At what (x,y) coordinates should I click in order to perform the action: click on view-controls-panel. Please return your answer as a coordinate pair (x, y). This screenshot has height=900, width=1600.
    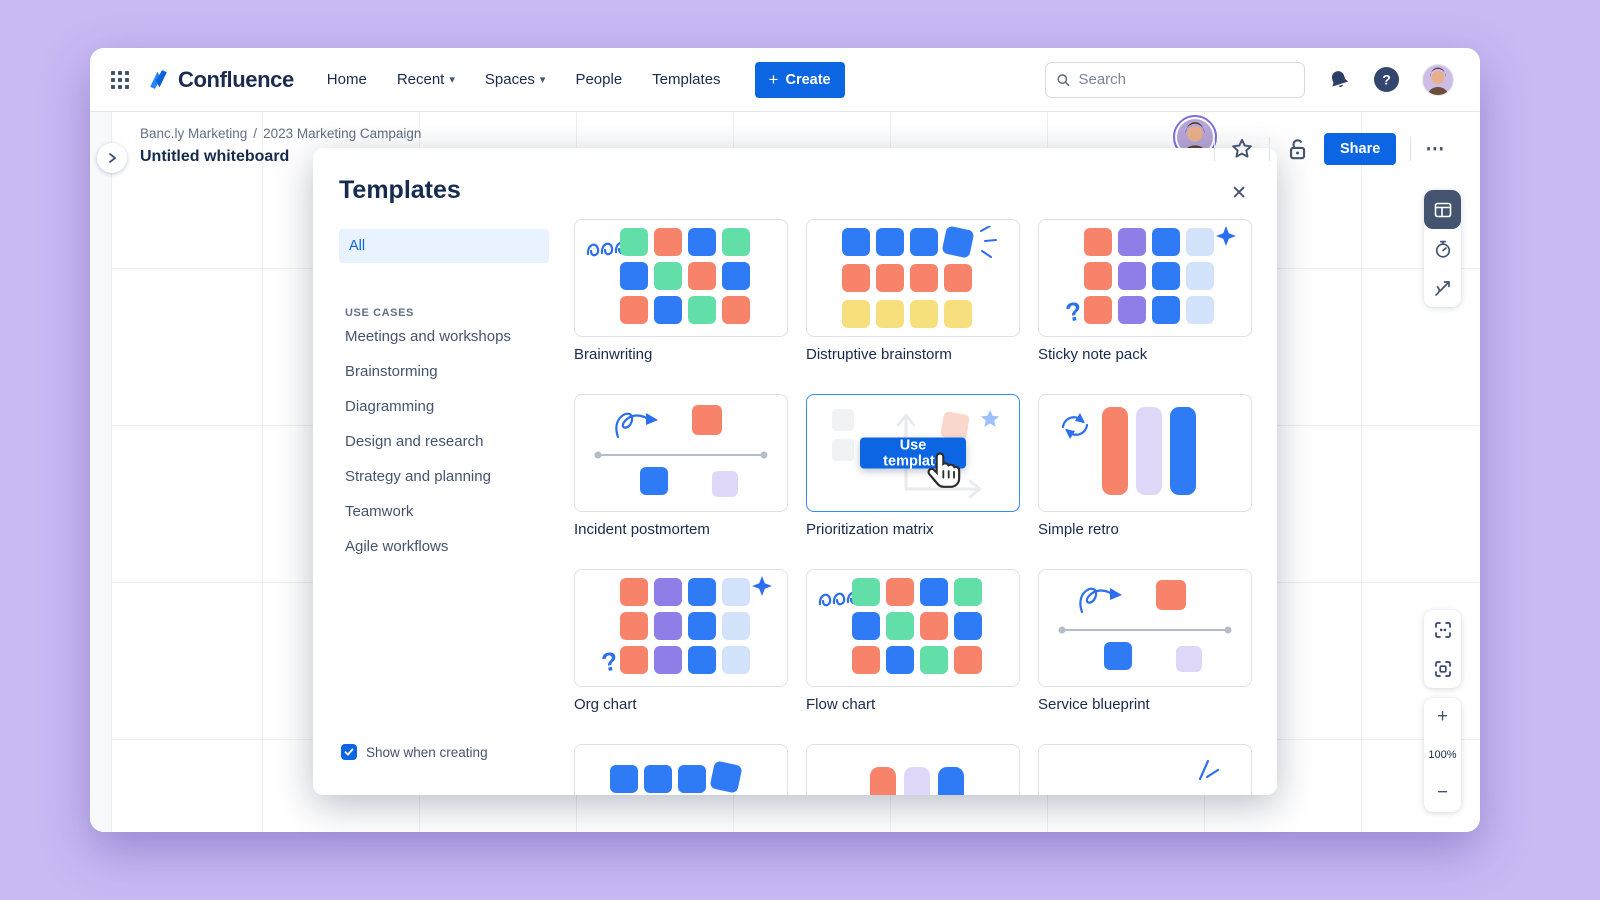
    Looking at the image, I should click on (1442, 649).